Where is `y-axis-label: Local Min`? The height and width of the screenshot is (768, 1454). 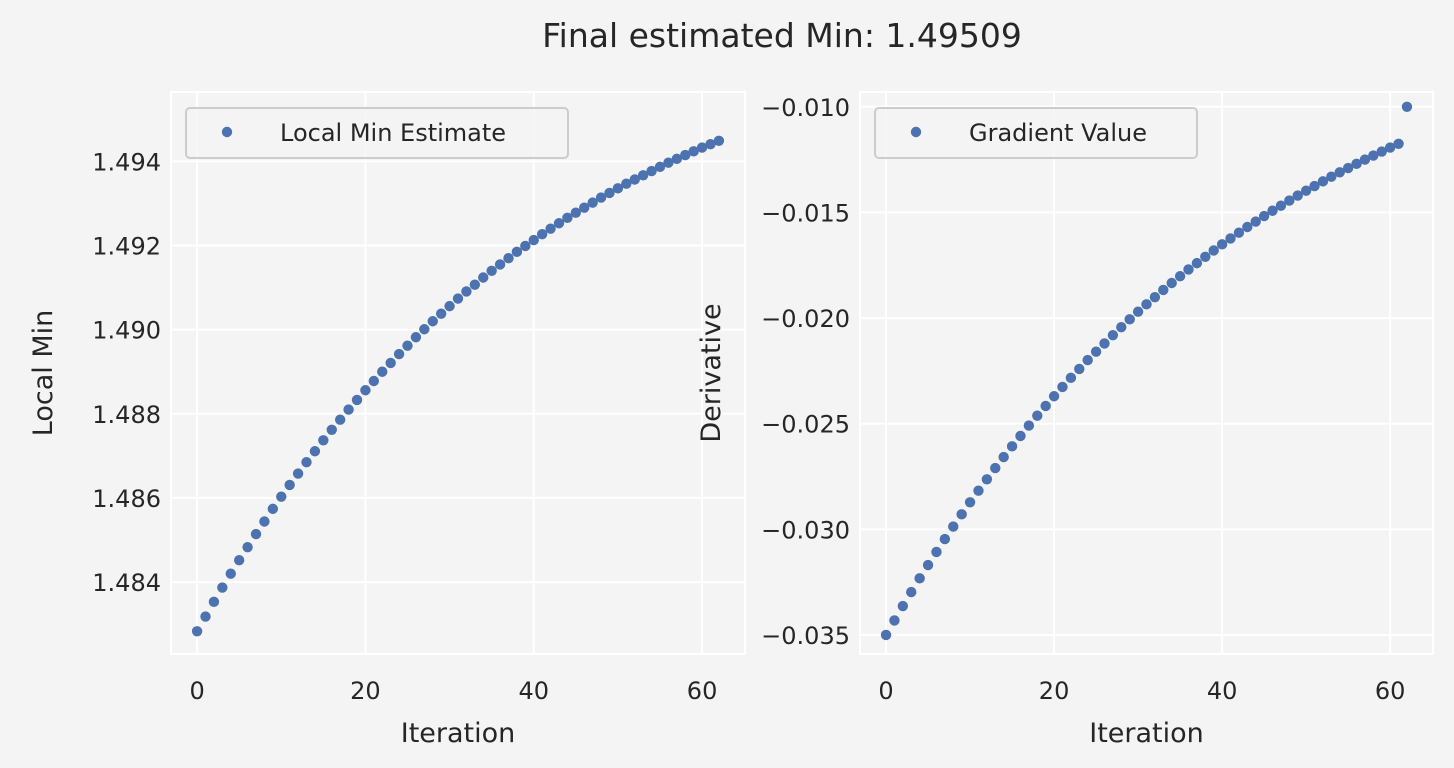 y-axis-label: Local Min is located at coordinates (43, 373).